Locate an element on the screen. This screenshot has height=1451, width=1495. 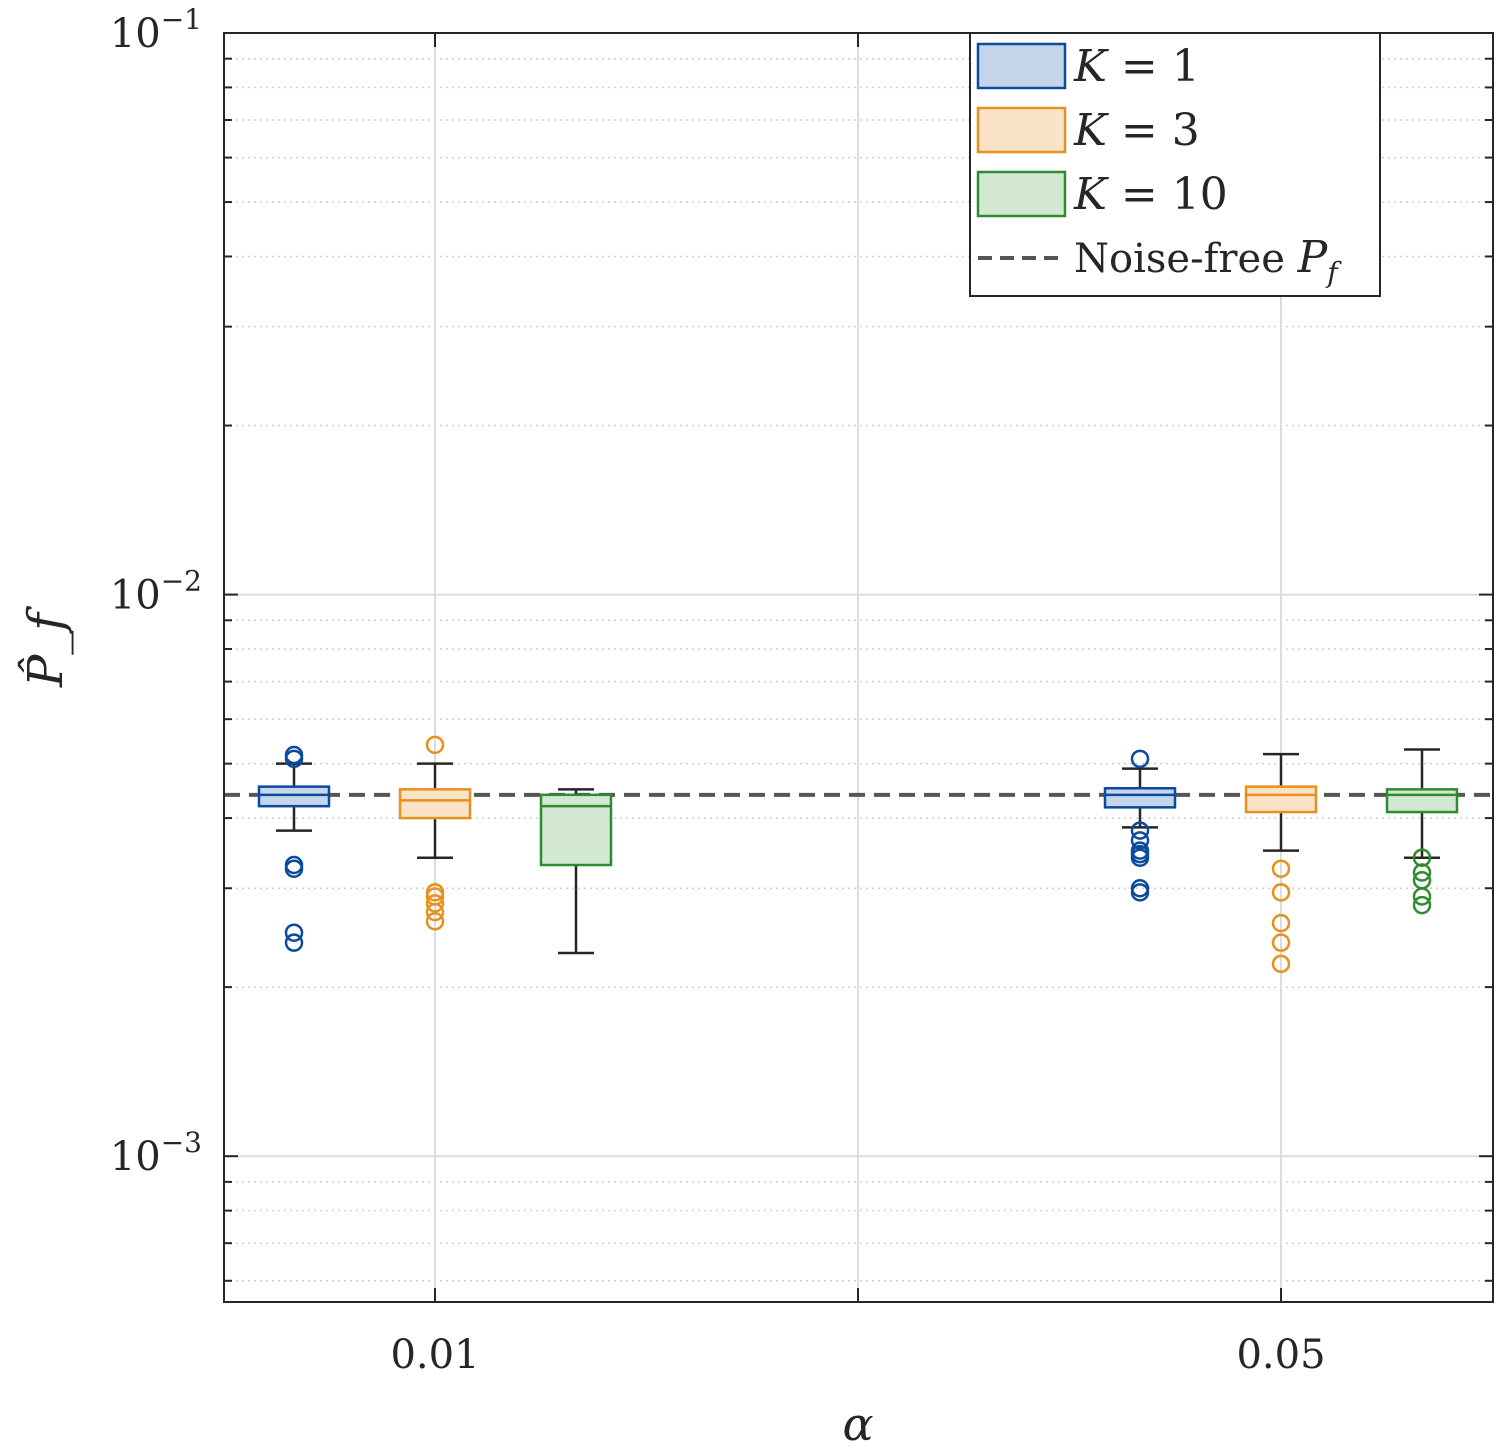
y-tick-label: 10⁻³ is located at coordinates (156, 1153).